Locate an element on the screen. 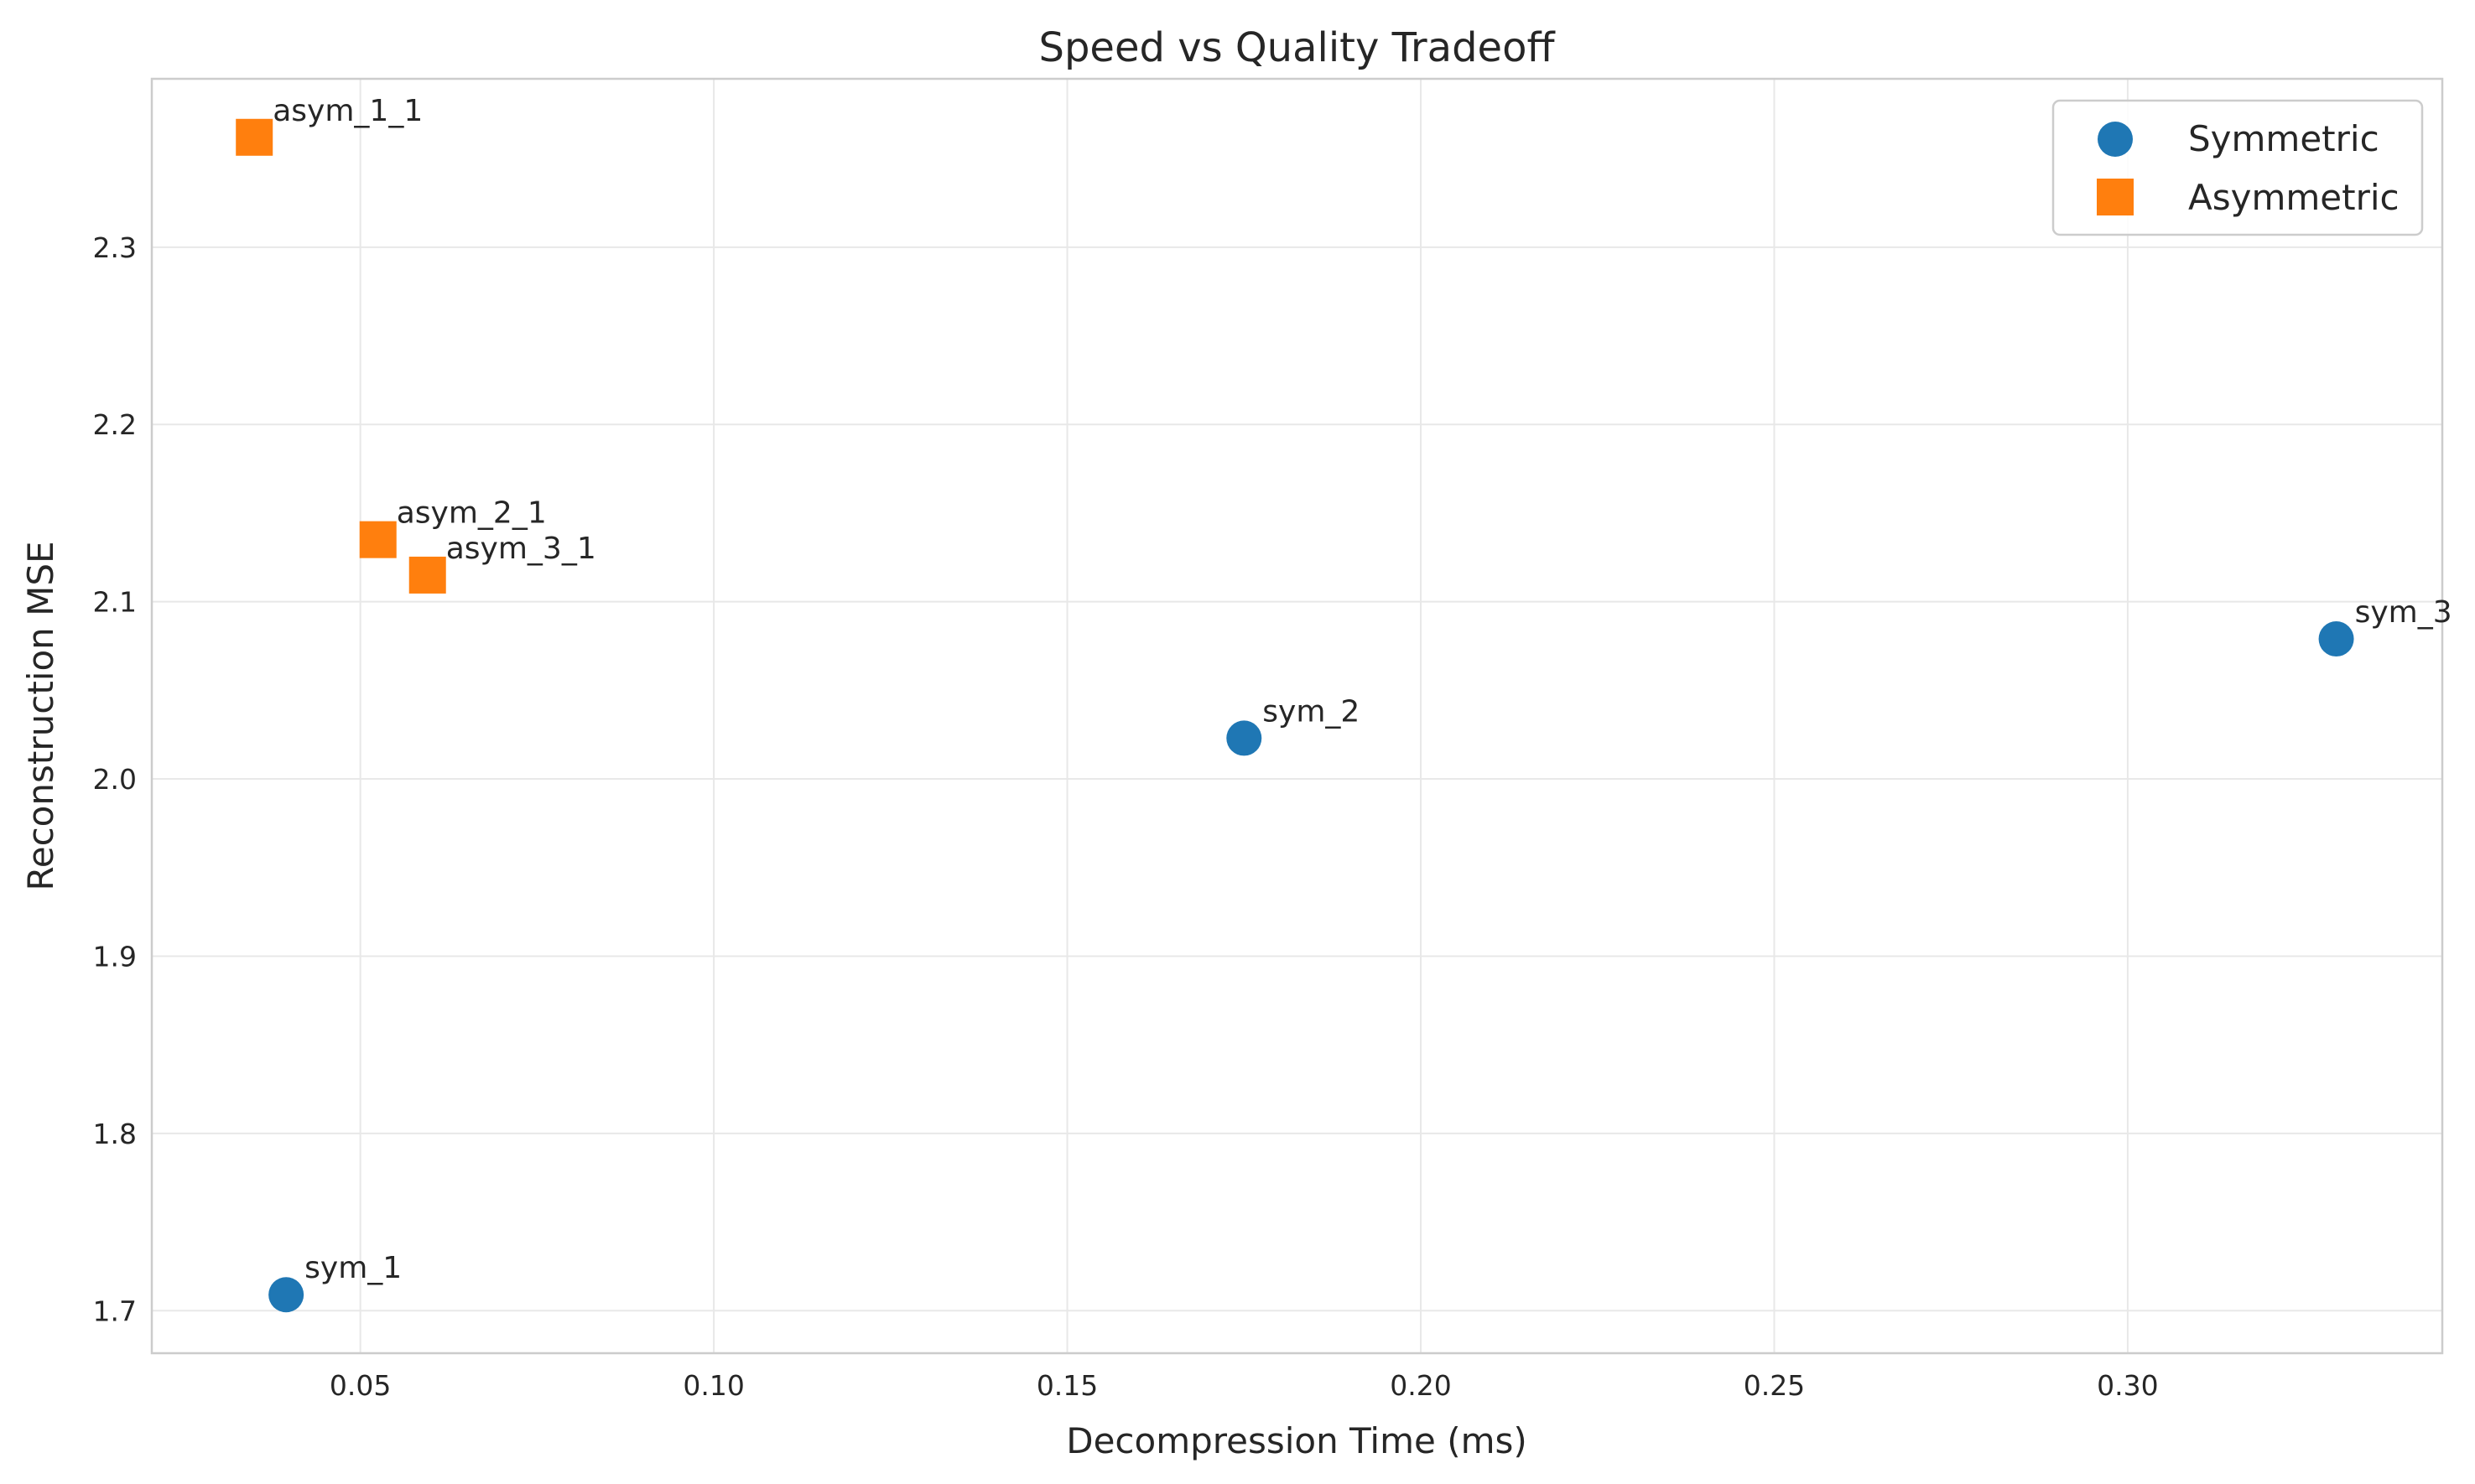 The height and width of the screenshot is (1484, 2475). x-tick-label: 0.25 is located at coordinates (1774, 1385).